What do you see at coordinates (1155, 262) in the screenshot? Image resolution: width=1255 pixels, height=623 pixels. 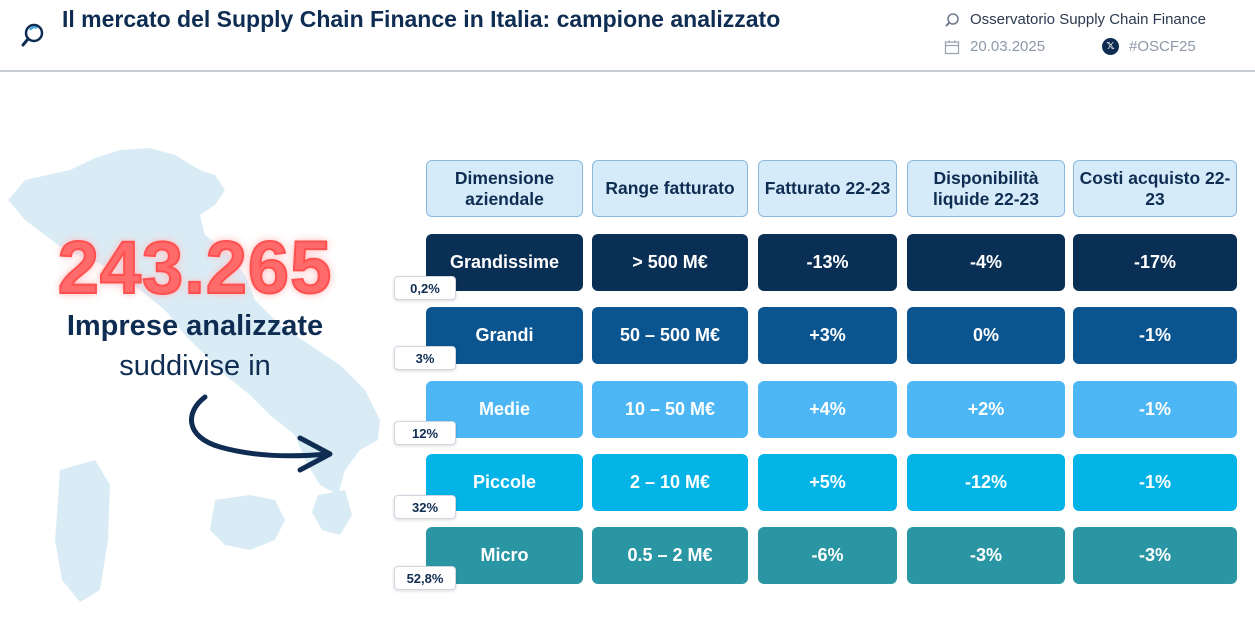 I see `row-grandissime-costs: -17%` at bounding box center [1155, 262].